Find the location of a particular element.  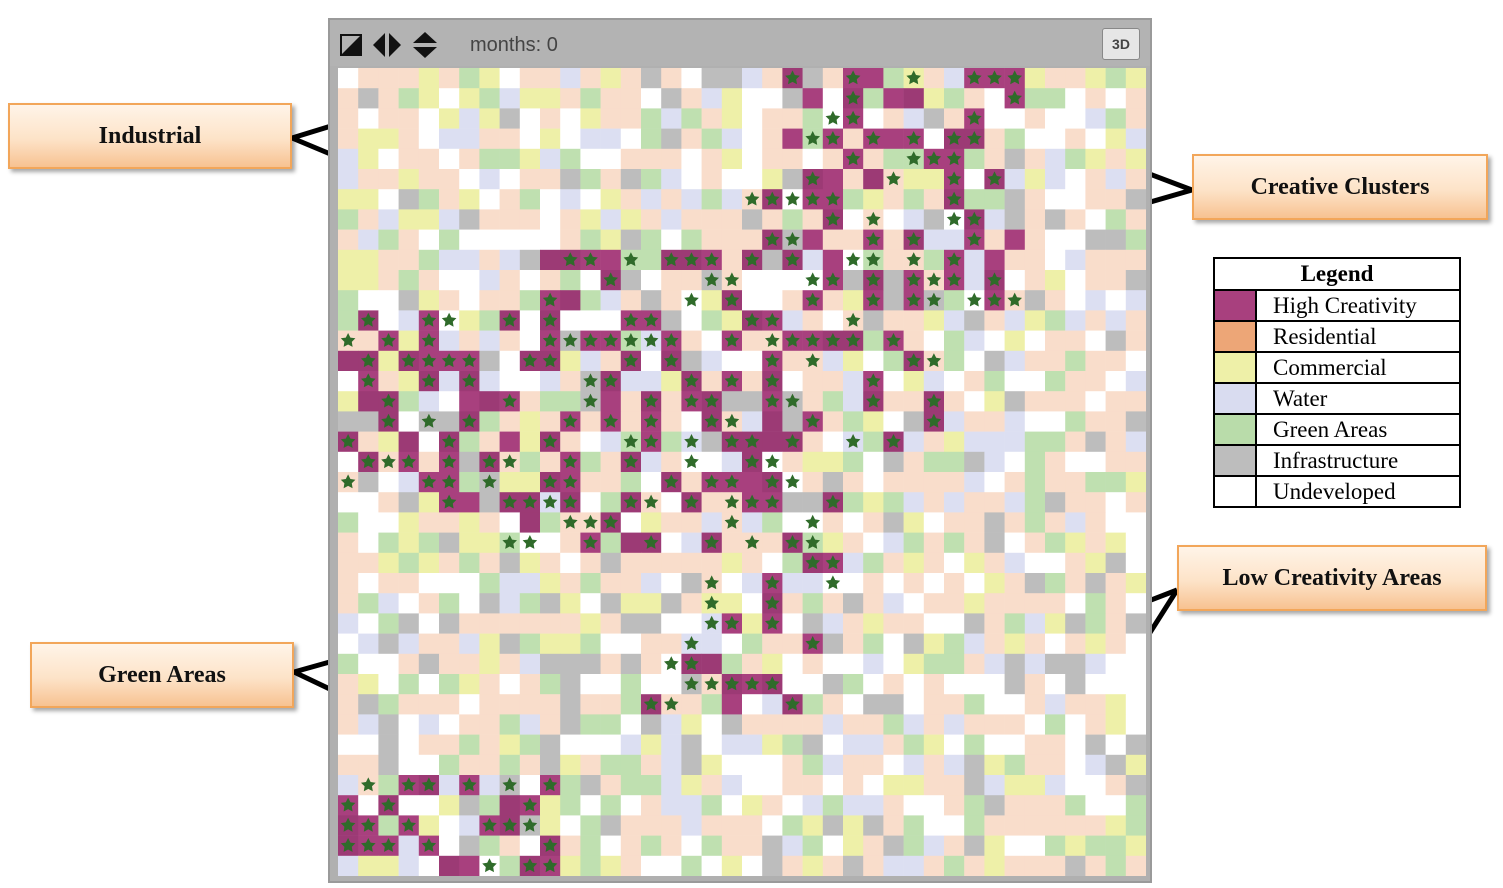

expand-vertical-icon is located at coordinates (425, 45).